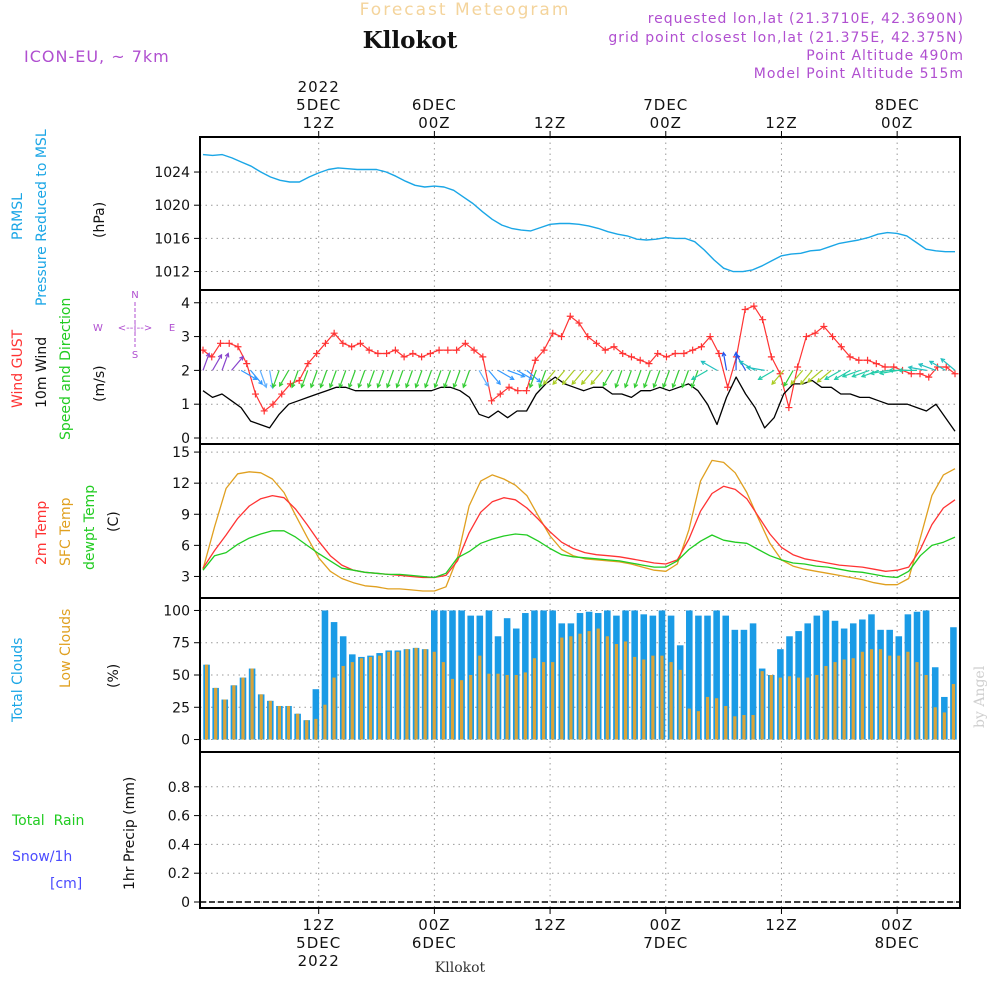  Describe the element at coordinates (181, 644) in the screenshot. I see `y-tick-label: 75` at that location.